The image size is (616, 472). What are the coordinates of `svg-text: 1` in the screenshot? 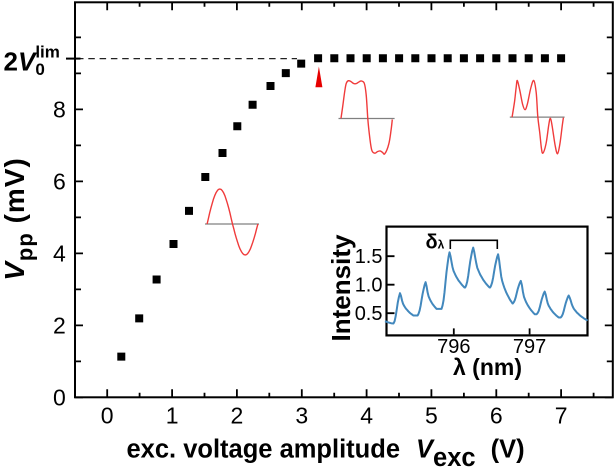 It's located at (172, 416).